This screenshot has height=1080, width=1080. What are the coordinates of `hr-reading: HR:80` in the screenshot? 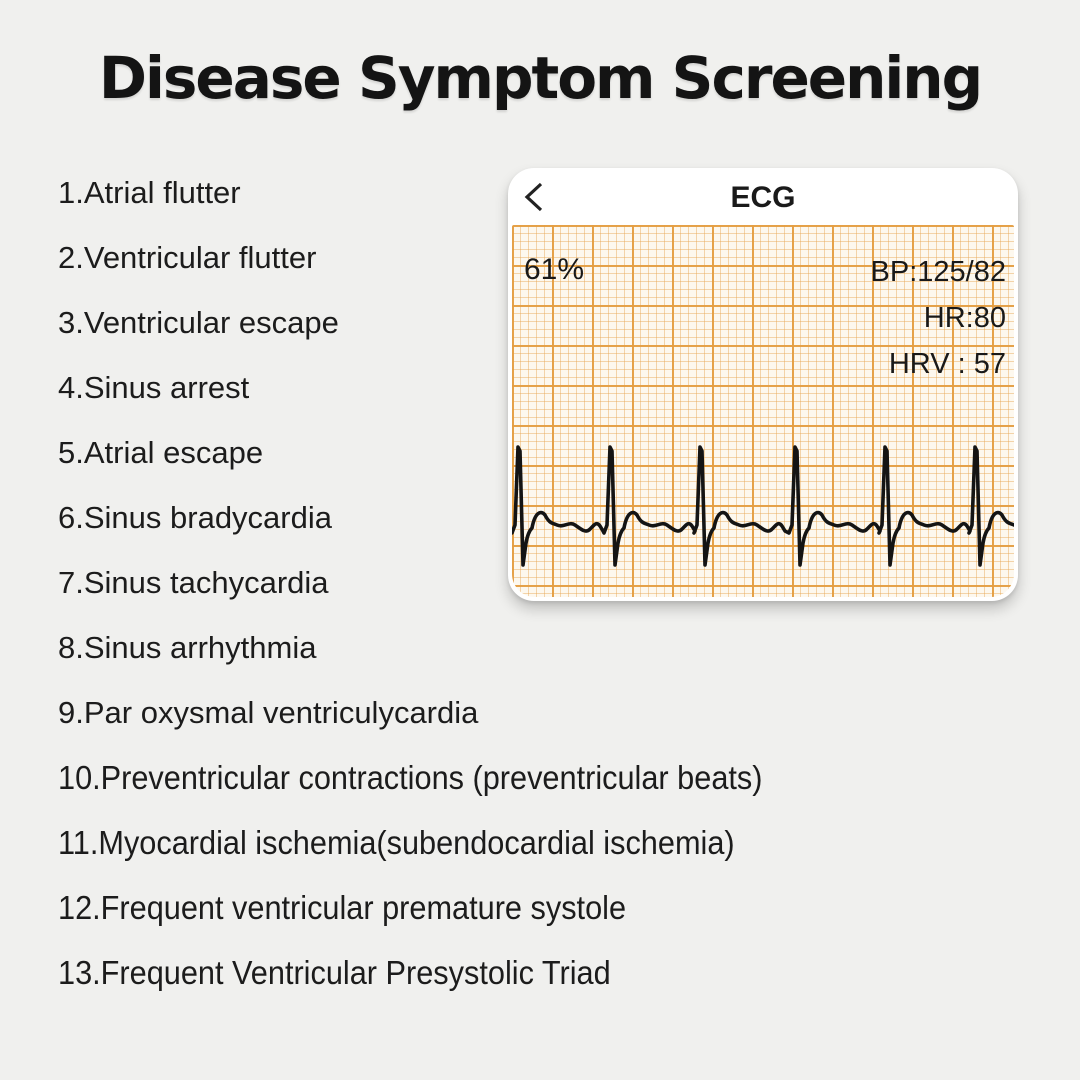 It's located at (964, 318).